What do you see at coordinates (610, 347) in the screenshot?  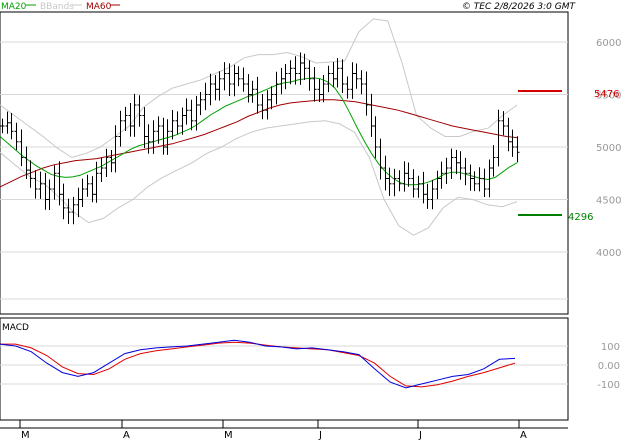 I see `macd-tick-label: 100` at bounding box center [610, 347].